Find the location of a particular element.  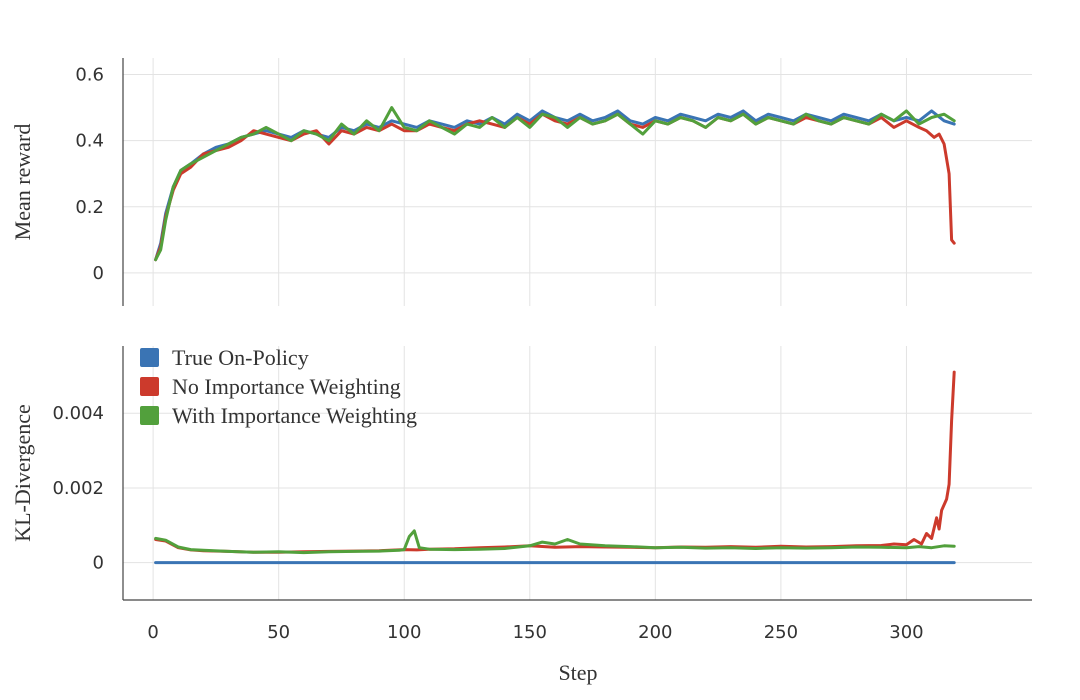

kl-y-tick-label: 0 is located at coordinates (98, 563).